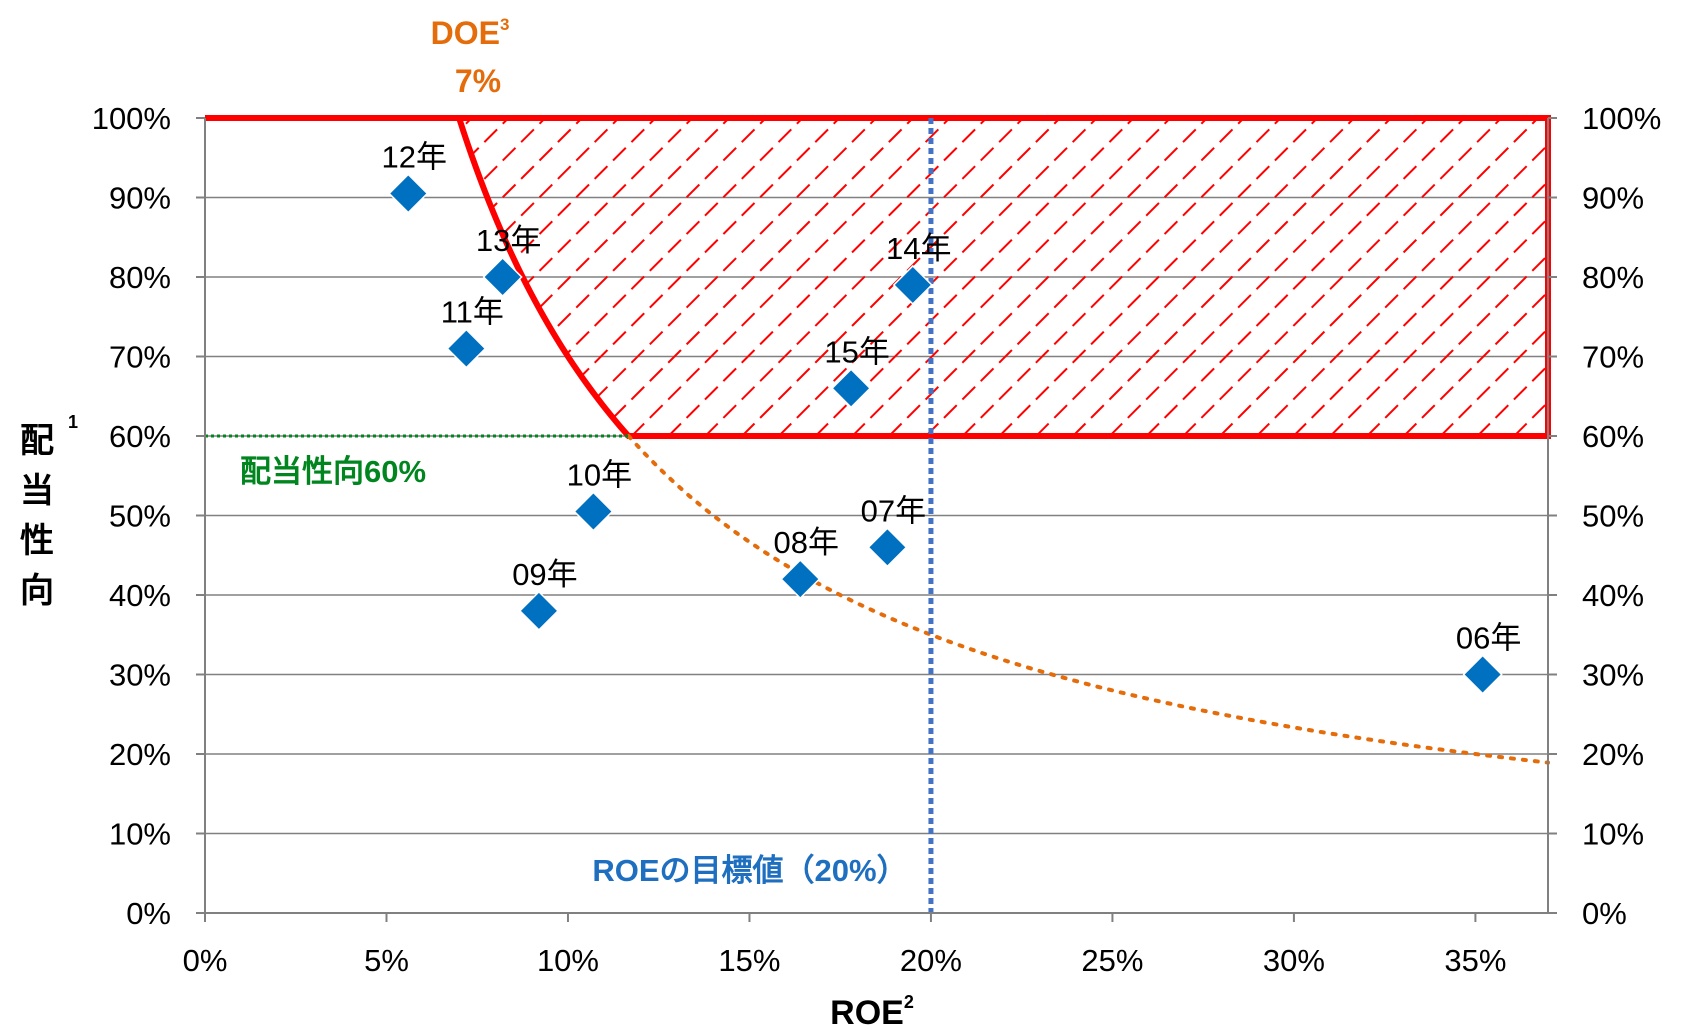  Describe the element at coordinates (1294, 960) in the screenshot. I see `x-tick-label: 30%` at that location.